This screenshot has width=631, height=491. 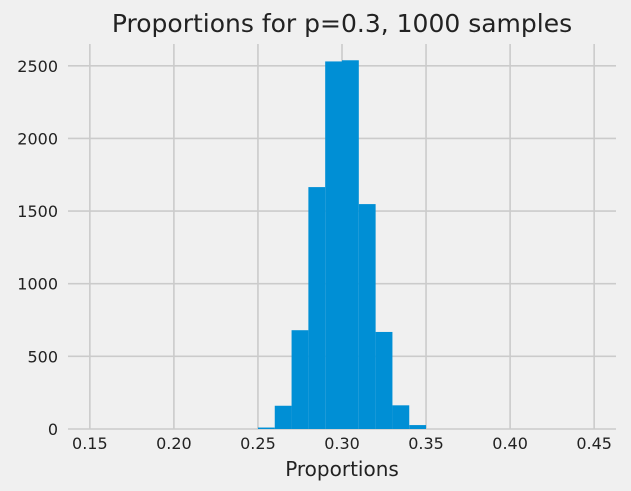 I want to click on y-tick-label: 2000, so click(x=37, y=138).